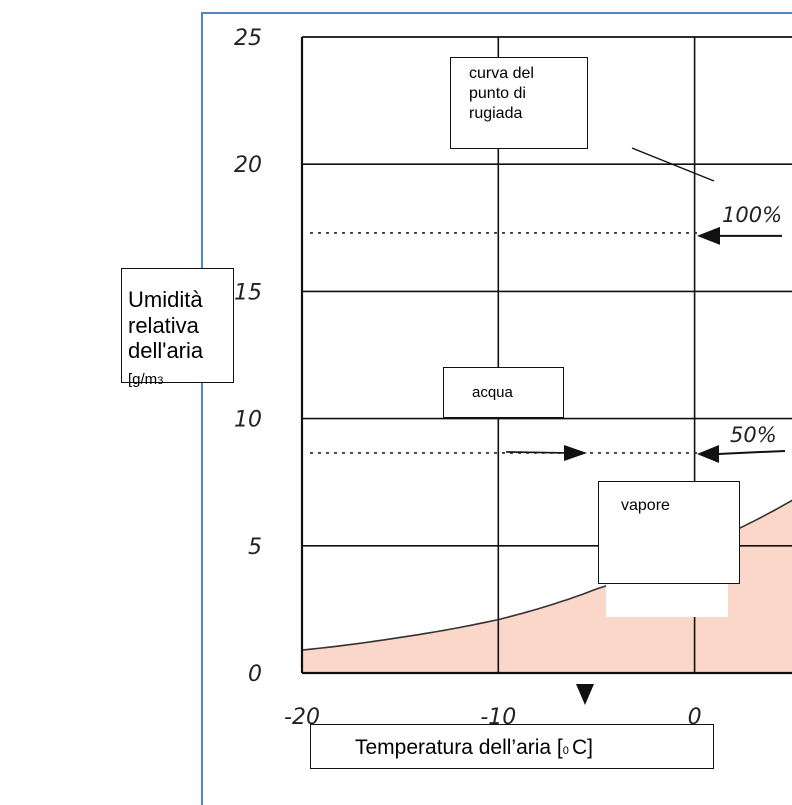  I want to click on y-axis-label-sub: 3, so click(160, 381).